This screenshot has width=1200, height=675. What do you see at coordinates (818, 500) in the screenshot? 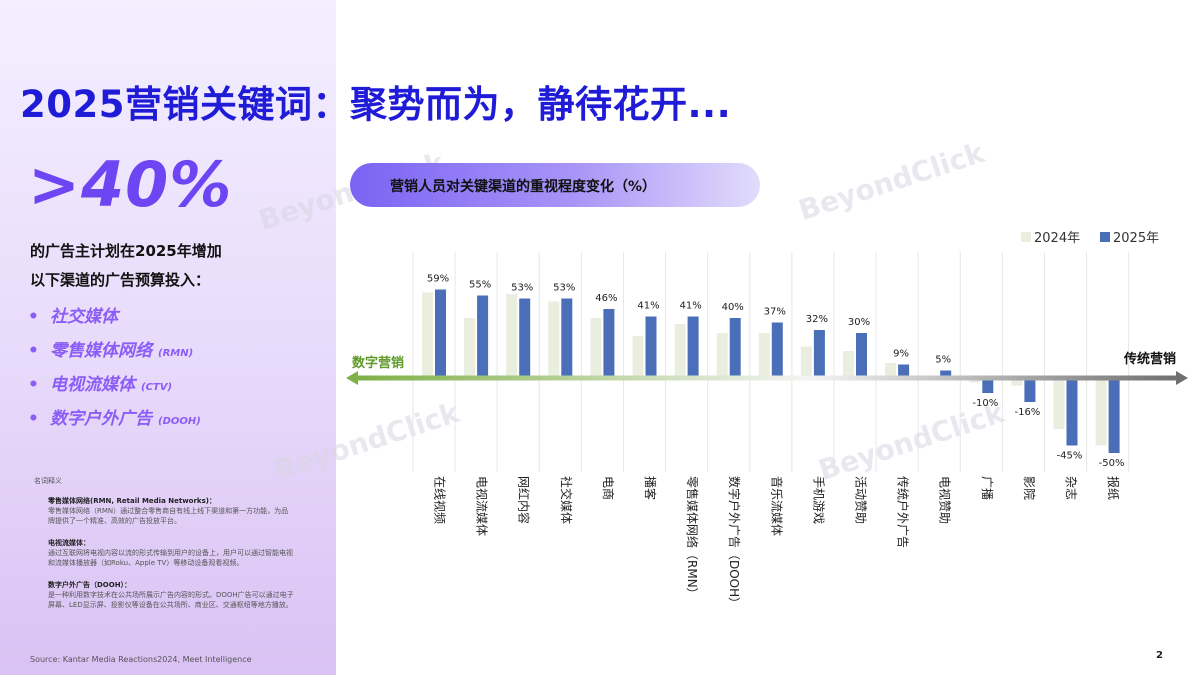
I see `category-label: 手机游戏` at bounding box center [818, 500].